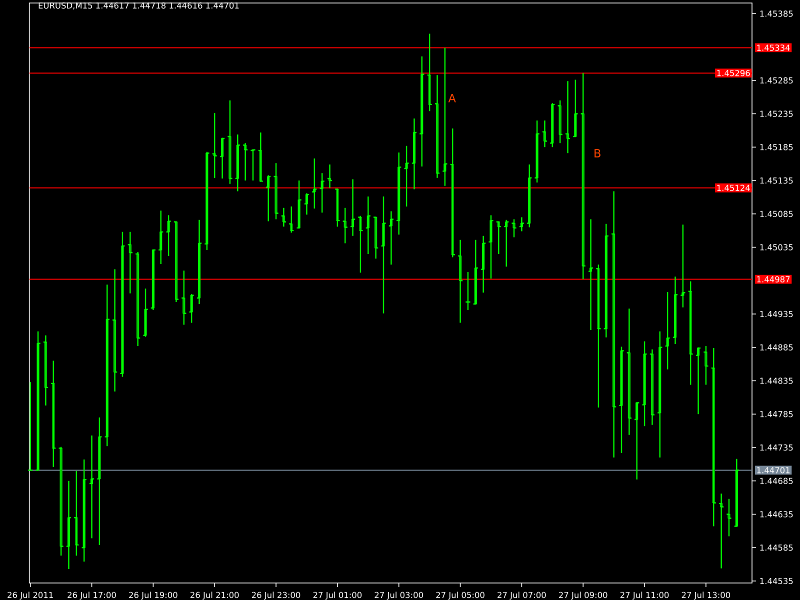 Image resolution: width=800 pixels, height=600 pixels. What do you see at coordinates (460, 596) in the screenshot?
I see `x-tick-label: 27 Jul 05:00` at bounding box center [460, 596].